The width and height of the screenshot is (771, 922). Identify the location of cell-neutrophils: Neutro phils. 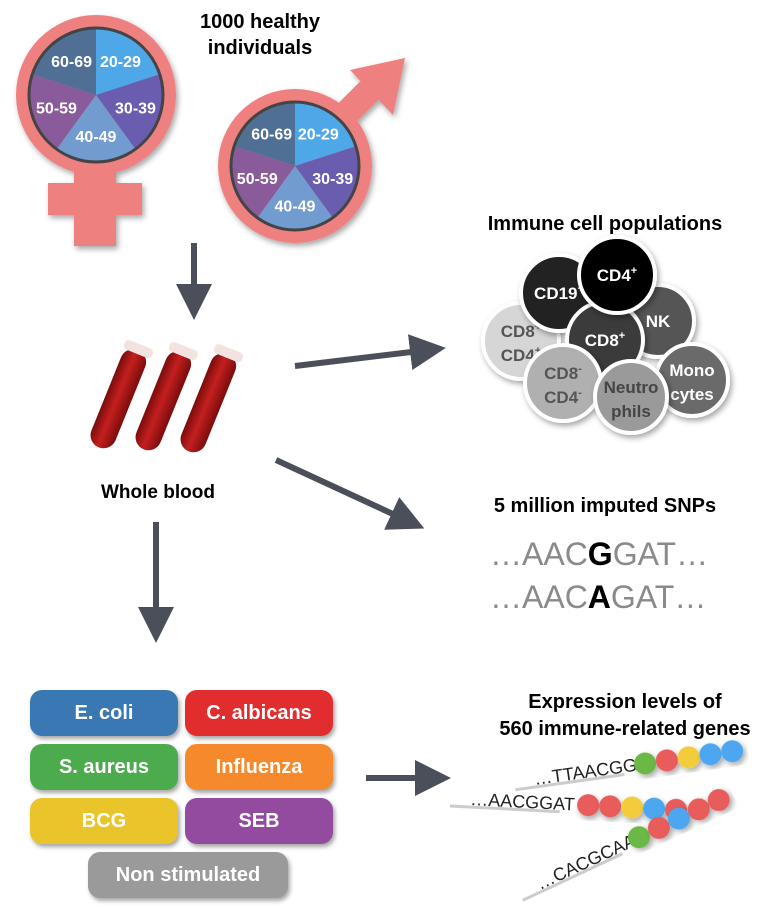
(631, 397).